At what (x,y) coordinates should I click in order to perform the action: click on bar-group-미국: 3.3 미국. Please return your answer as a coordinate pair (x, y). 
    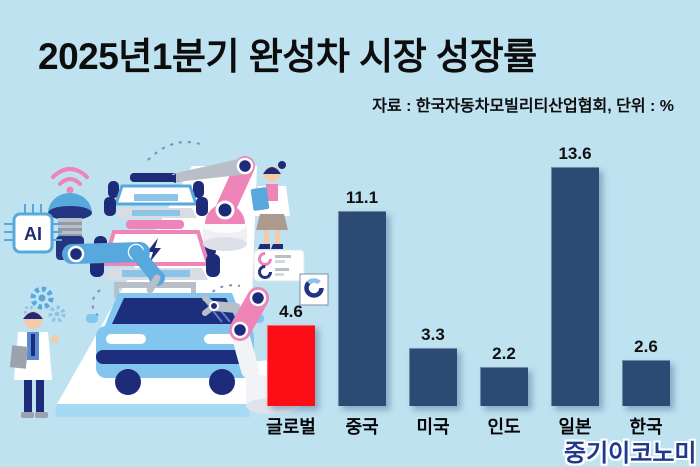
    Looking at the image, I should click on (433, 381).